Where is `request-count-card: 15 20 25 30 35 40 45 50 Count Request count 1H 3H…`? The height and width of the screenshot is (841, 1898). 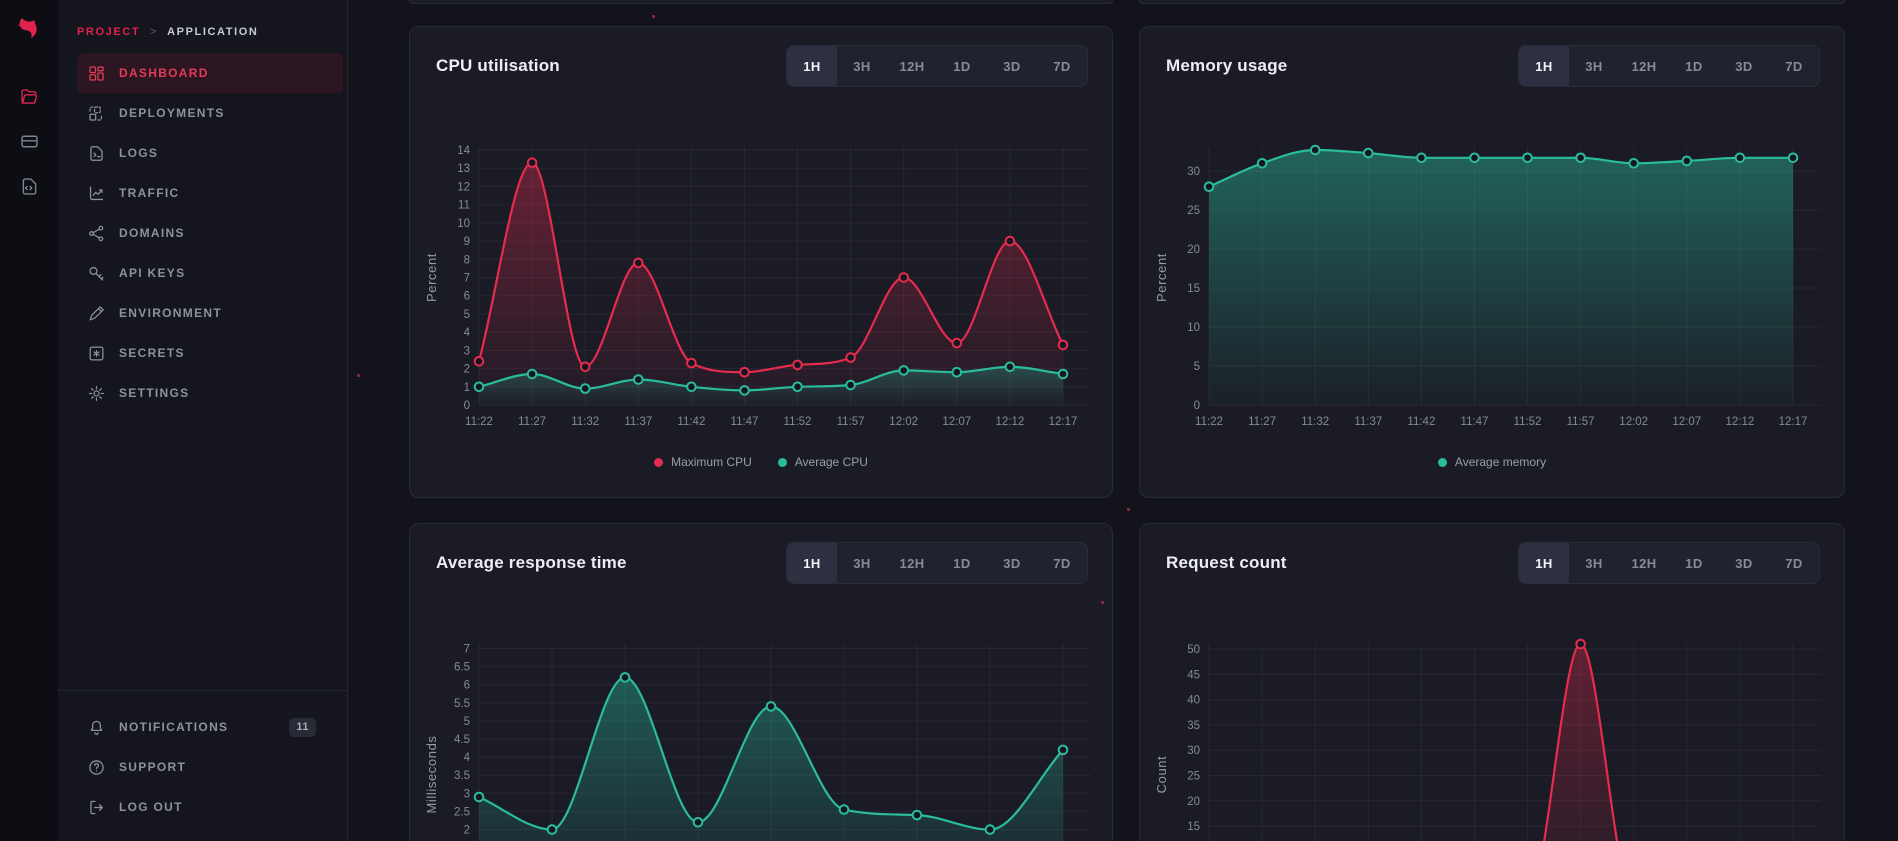
request-count-card: 15 20 25 30 35 40 45 50 Count Request count 1H 3H… is located at coordinates (1492, 682).